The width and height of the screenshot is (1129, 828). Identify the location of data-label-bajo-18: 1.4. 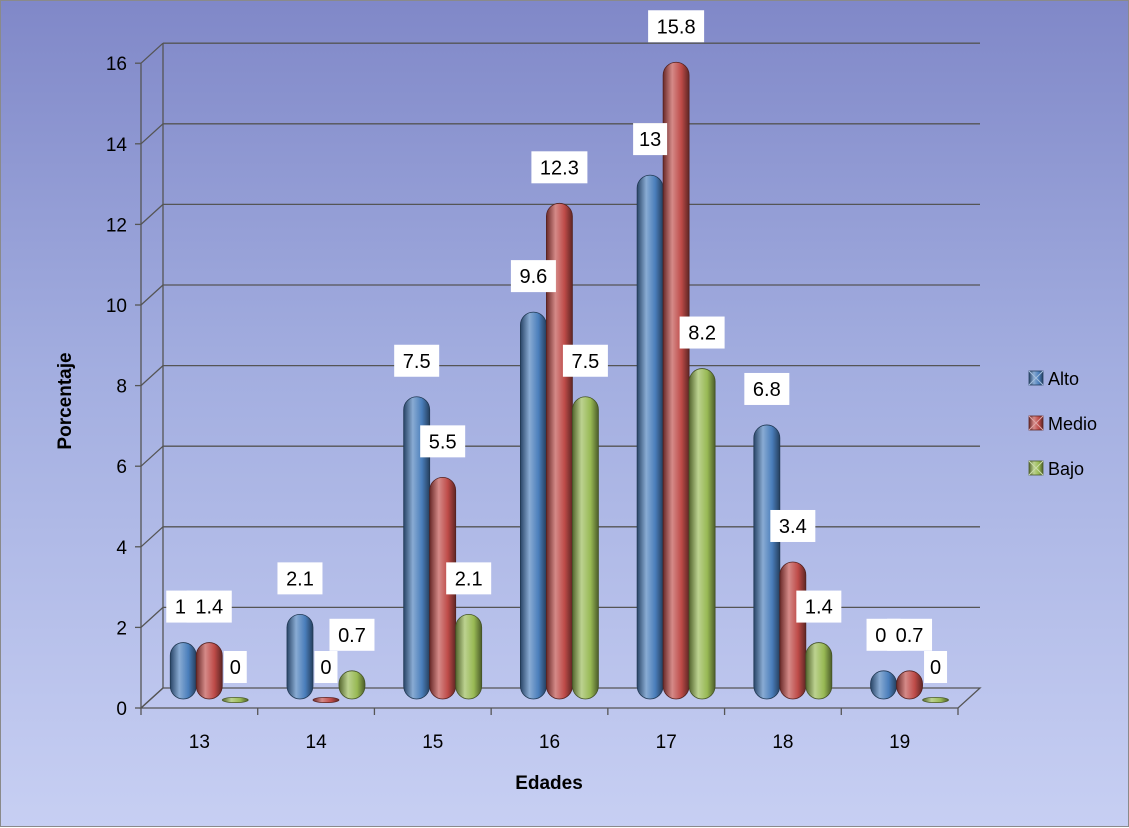
(819, 606).